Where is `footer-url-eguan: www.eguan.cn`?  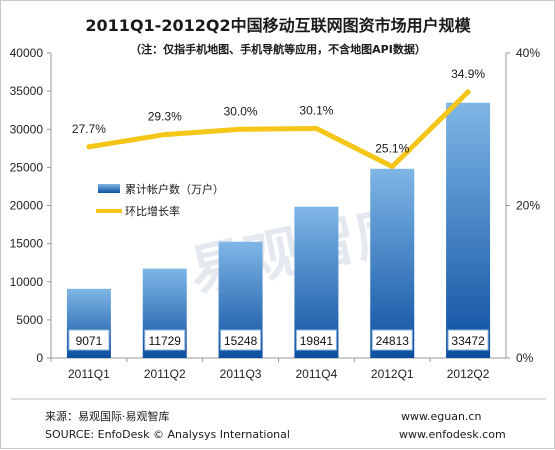 footer-url-eguan: www.eguan.cn is located at coordinates (441, 416).